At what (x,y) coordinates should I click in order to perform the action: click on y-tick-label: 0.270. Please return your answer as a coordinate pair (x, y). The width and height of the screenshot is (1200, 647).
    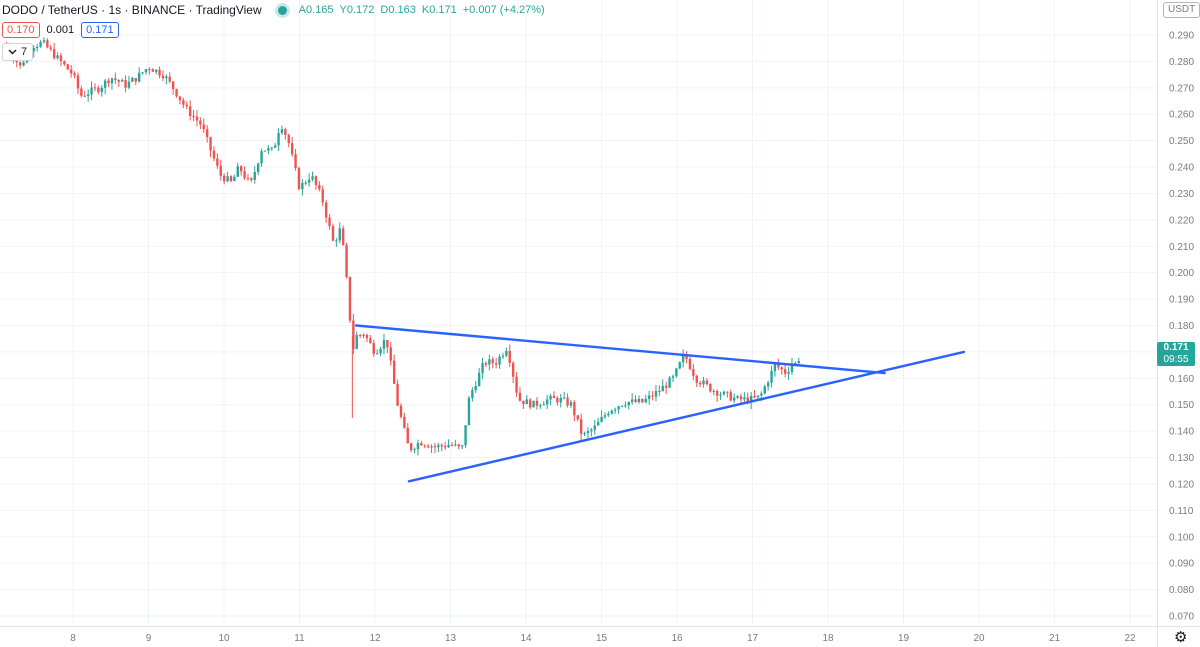
    Looking at the image, I should click on (1181, 88).